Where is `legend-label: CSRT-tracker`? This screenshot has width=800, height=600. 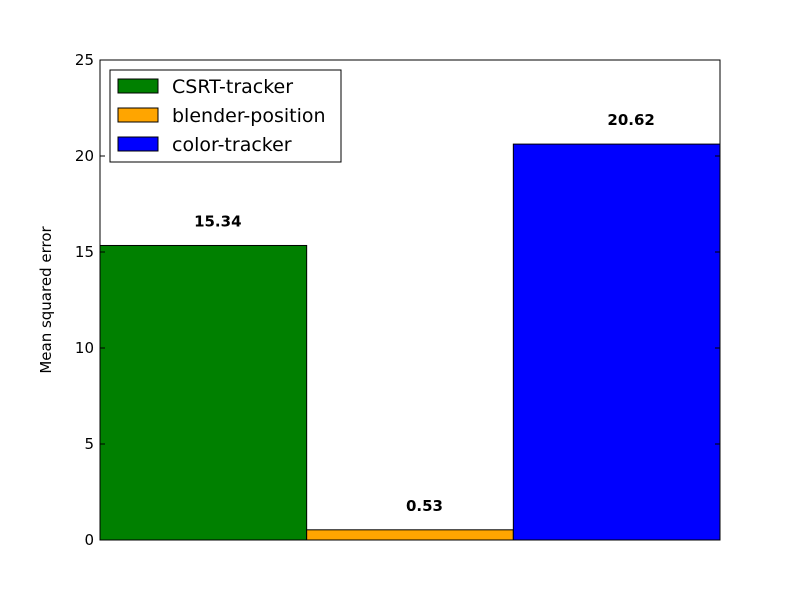
legend-label: CSRT-tracker is located at coordinates (232, 87).